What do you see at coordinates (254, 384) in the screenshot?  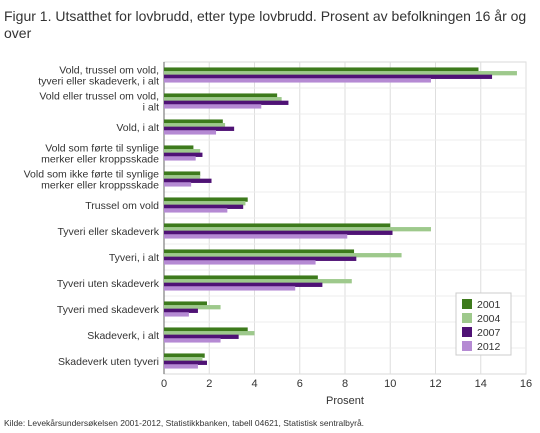 I see `x-tick-label: 4` at bounding box center [254, 384].